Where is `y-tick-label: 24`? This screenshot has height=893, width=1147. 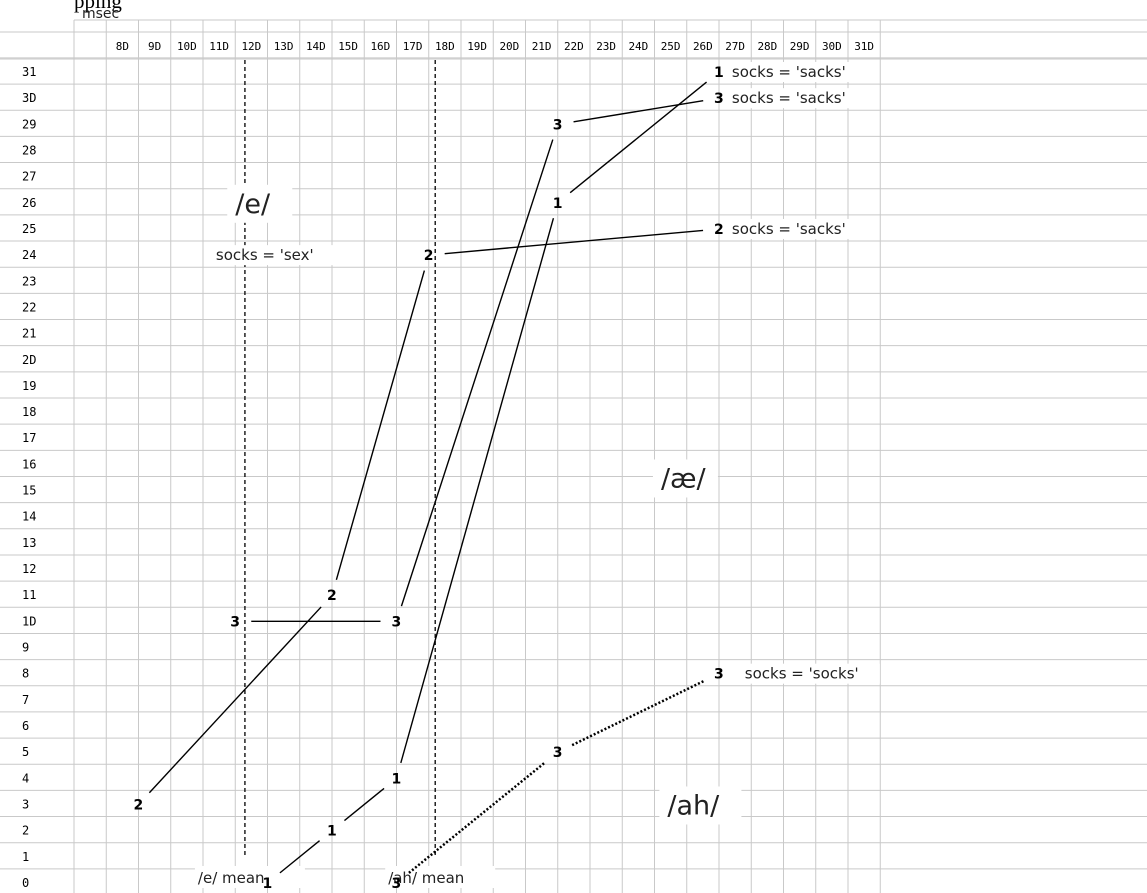
y-tick-label: 24 is located at coordinates (29, 255).